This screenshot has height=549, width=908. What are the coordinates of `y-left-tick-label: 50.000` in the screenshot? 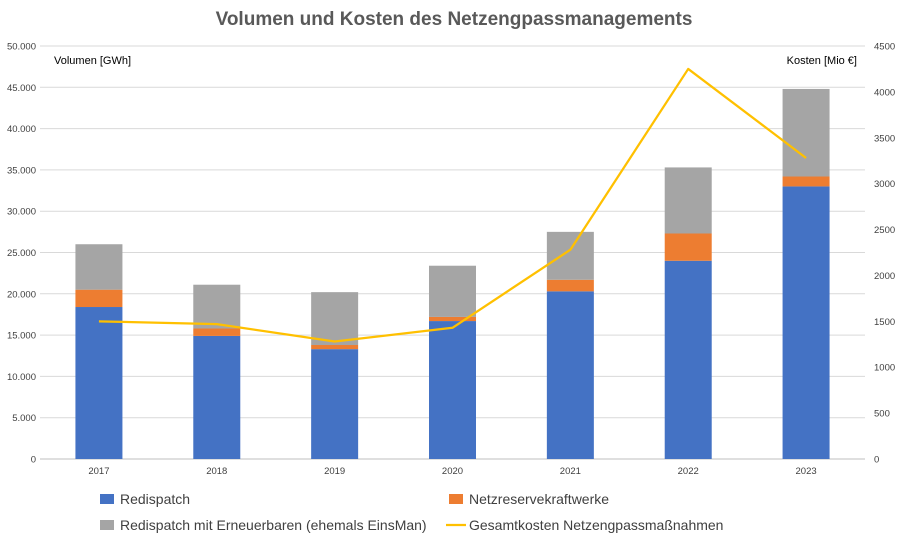 It's located at (21, 47).